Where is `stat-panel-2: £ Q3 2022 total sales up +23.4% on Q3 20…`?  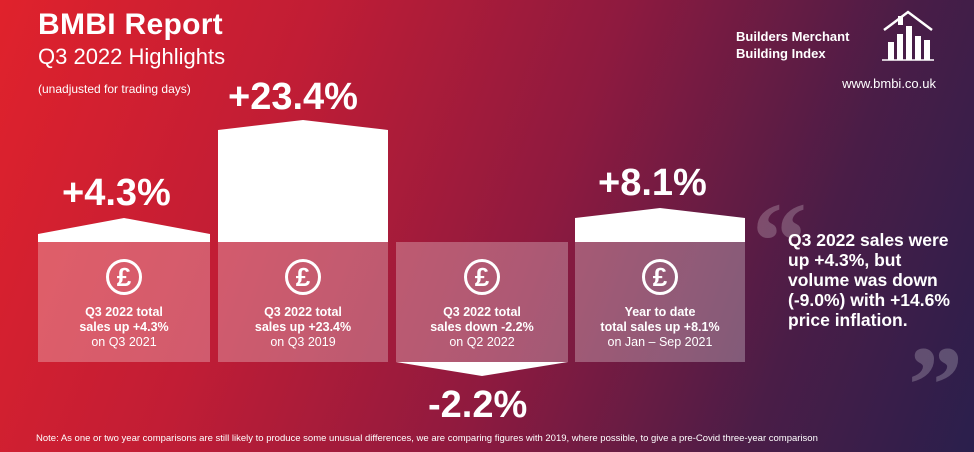 stat-panel-2: £ Q3 2022 total sales up +23.4% on Q3 20… is located at coordinates (303, 302).